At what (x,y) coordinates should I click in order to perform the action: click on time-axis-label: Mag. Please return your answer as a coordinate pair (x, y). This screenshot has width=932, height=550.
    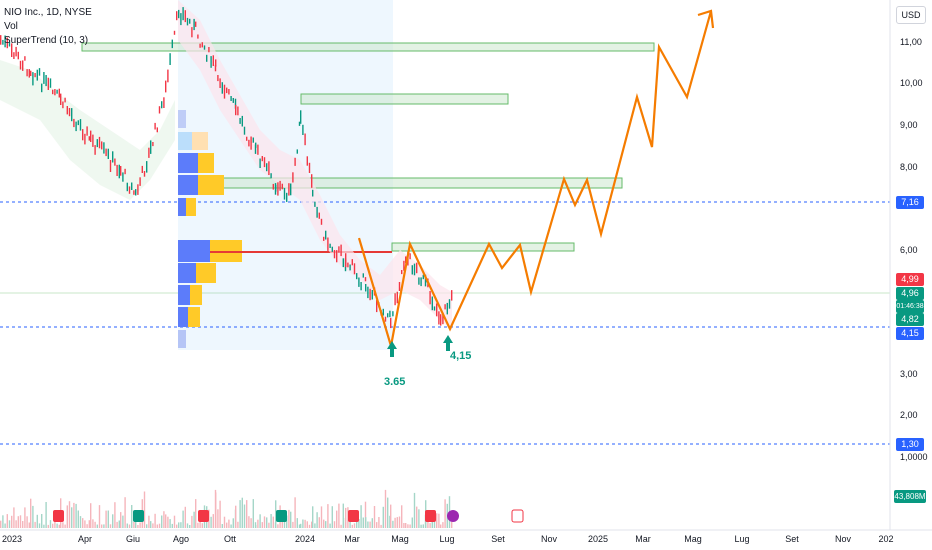
    Looking at the image, I should click on (400, 539).